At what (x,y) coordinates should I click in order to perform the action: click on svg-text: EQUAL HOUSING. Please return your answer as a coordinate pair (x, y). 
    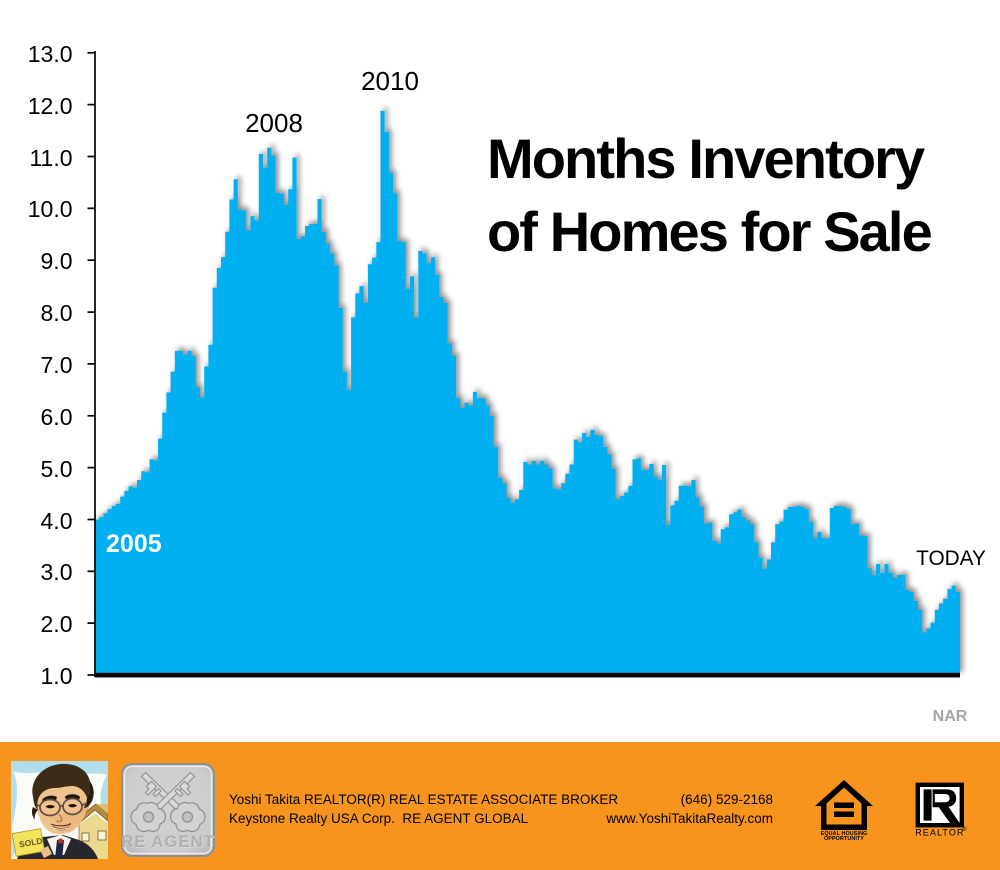
    Looking at the image, I should click on (844, 834).